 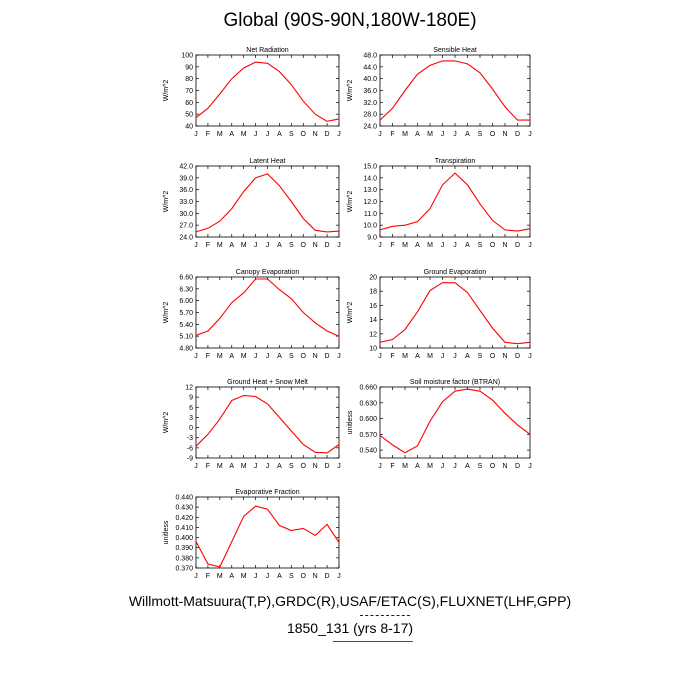 What do you see at coordinates (184, 508) in the screenshot?
I see `y-tick-label: 0.430` at bounding box center [184, 508].